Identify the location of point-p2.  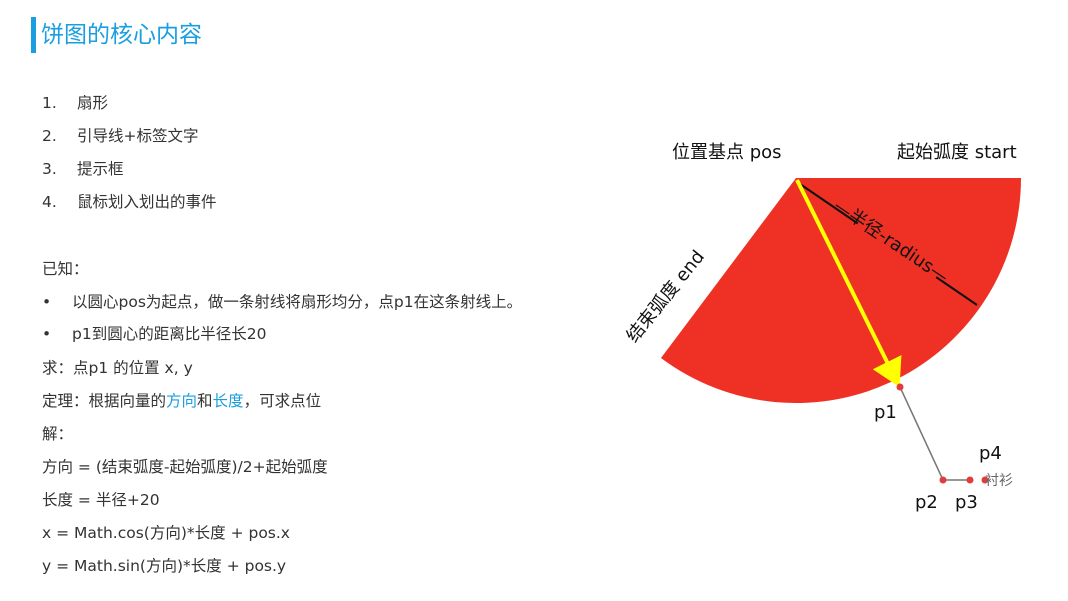
(943, 480).